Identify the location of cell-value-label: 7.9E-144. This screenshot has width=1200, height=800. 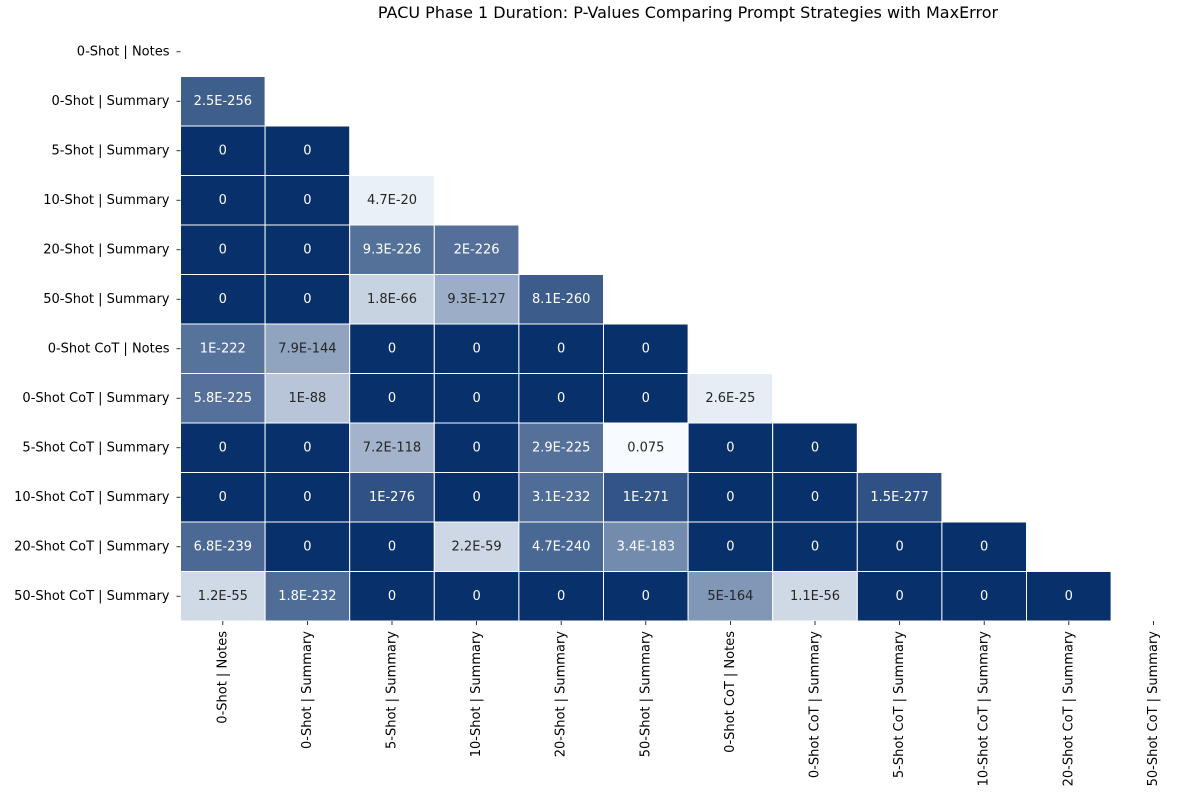
(307, 348).